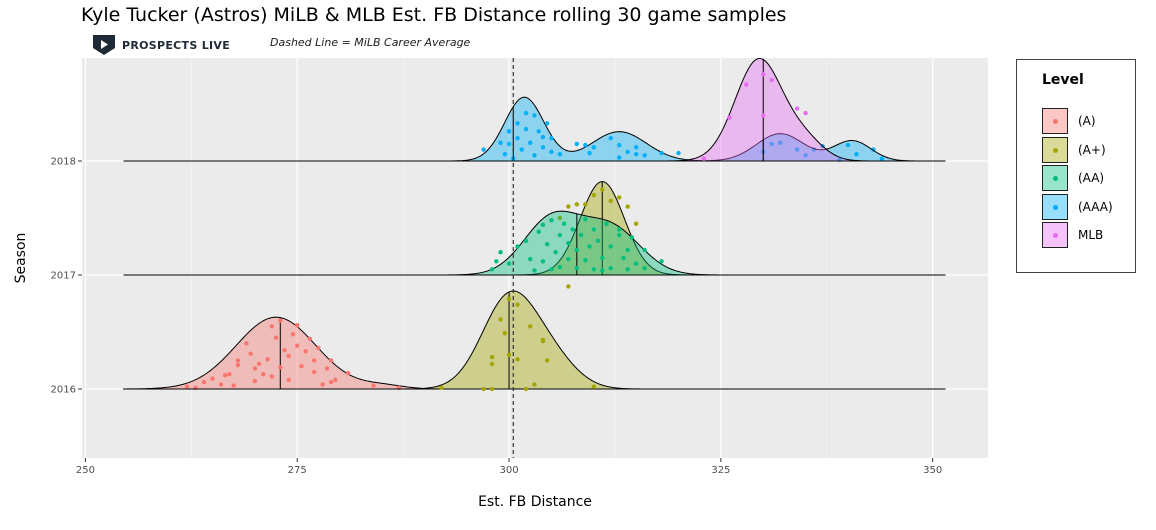 The height and width of the screenshot is (530, 1156). Describe the element at coordinates (1077, 207) in the screenshot. I see `legend-item: (AAA)` at that location.